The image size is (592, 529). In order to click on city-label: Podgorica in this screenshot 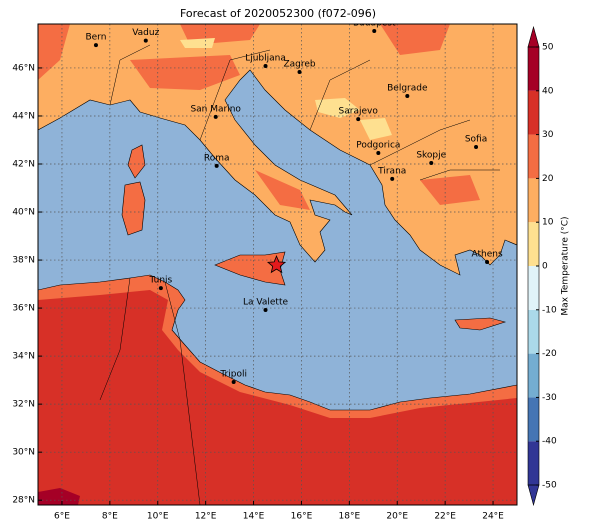, I will do `click(378, 145)`.